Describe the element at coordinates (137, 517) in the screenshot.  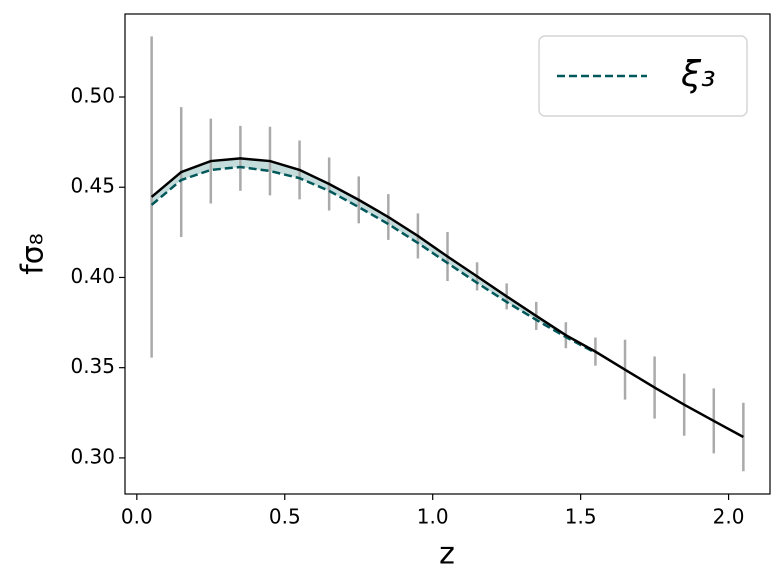
I see `x-tick-label: 0.0` at that location.